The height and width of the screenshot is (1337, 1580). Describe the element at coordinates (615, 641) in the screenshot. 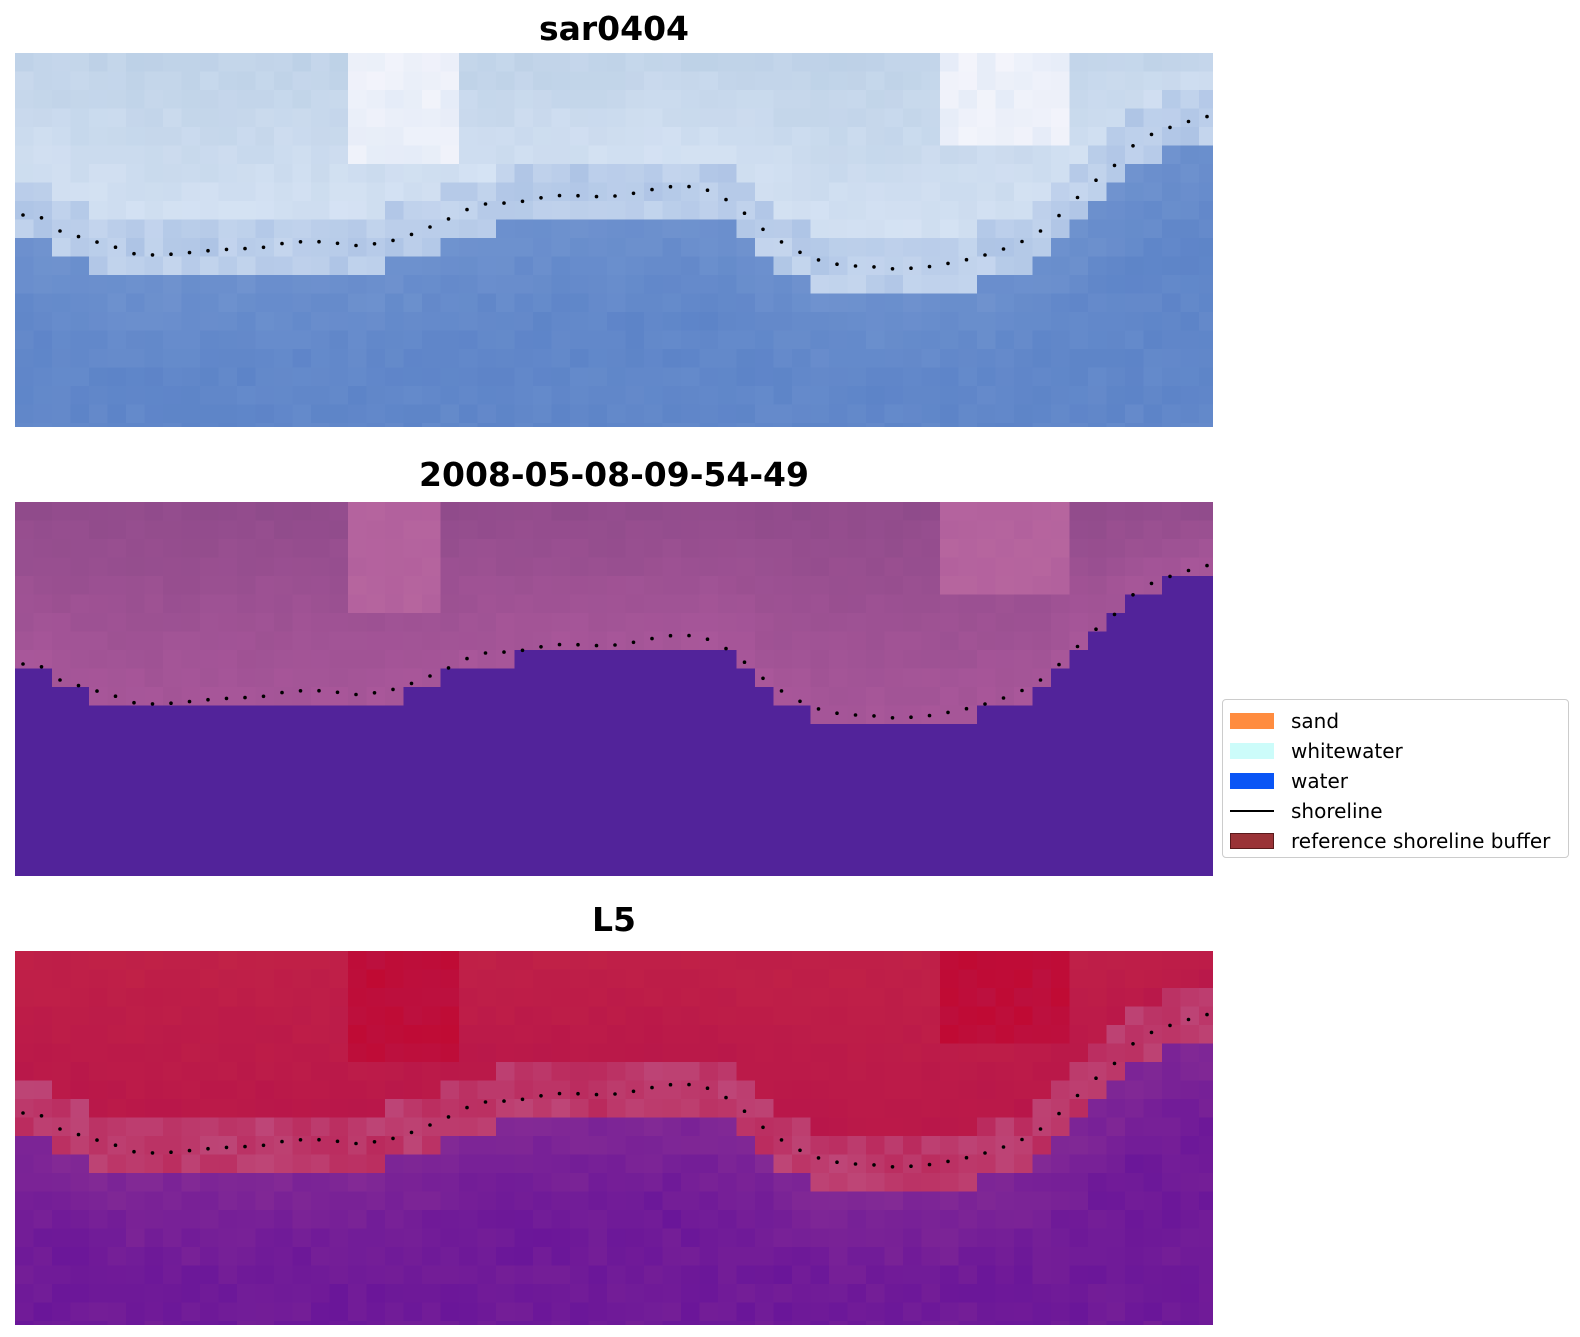

I see `classified-panel-shoreline-dots` at that location.